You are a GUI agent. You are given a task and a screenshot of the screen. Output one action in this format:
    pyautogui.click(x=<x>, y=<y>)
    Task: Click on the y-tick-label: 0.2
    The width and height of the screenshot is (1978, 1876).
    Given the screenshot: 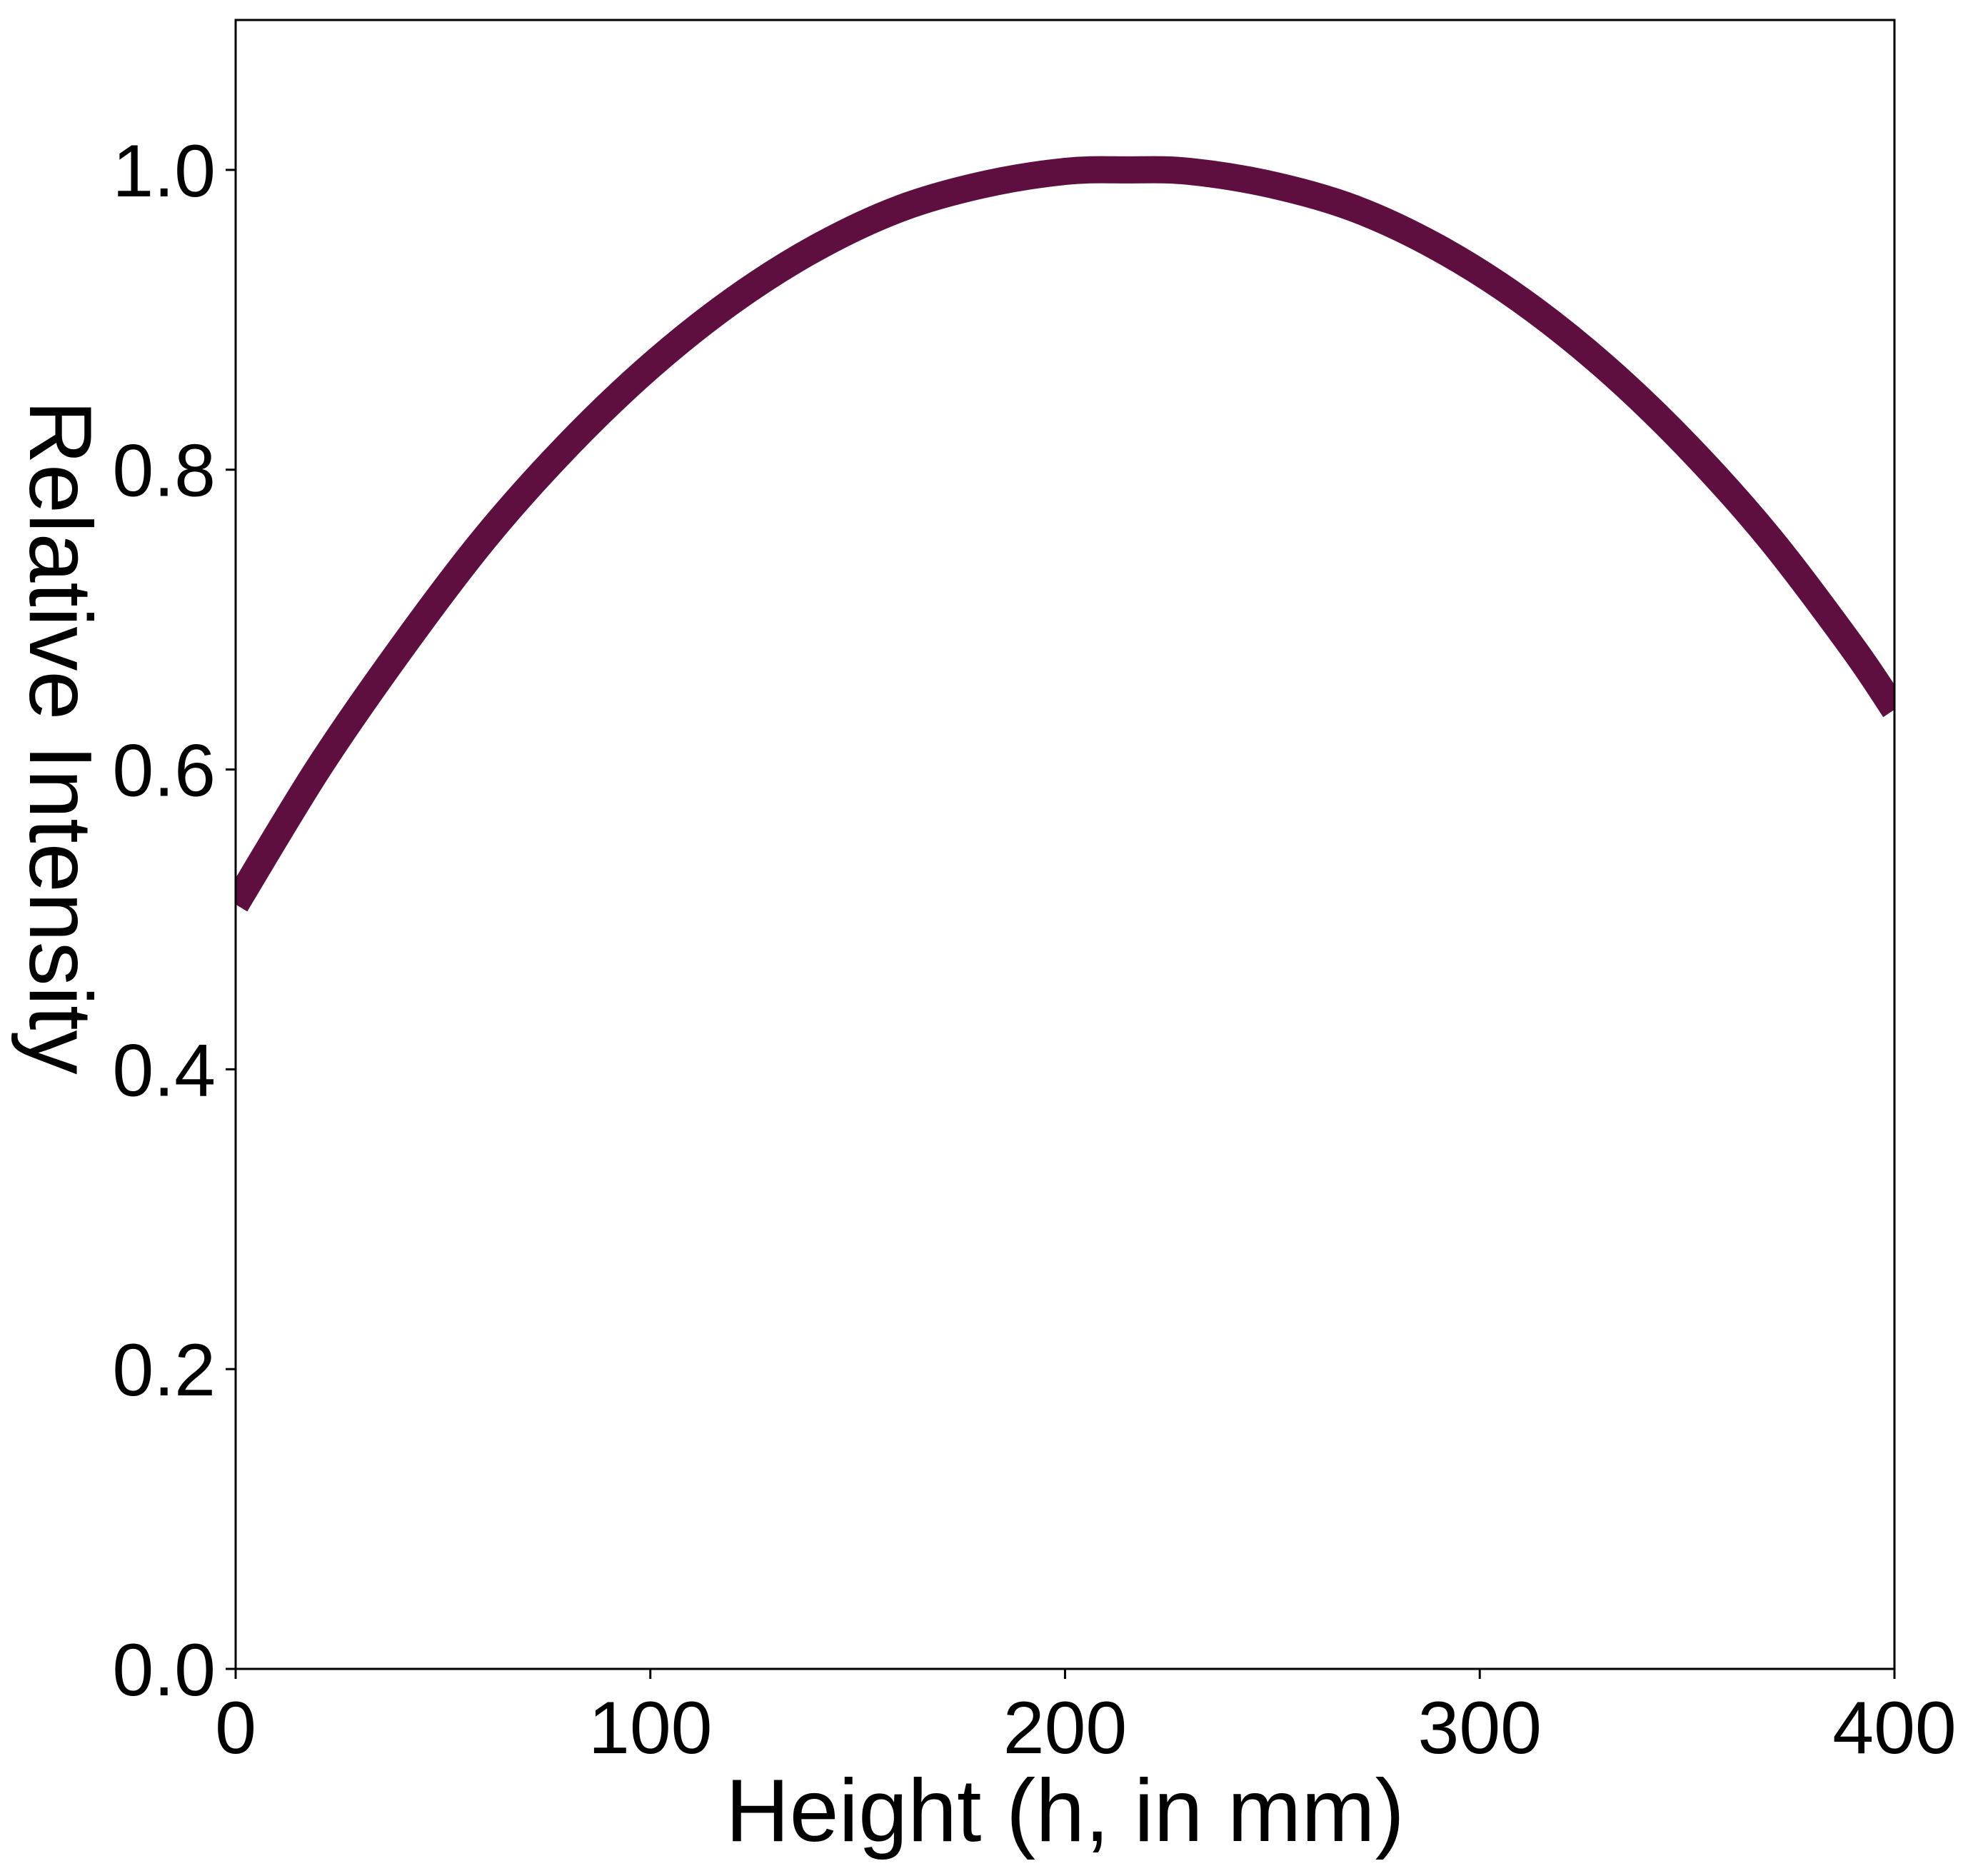 What is the action you would take?
    pyautogui.click(x=164, y=1370)
    